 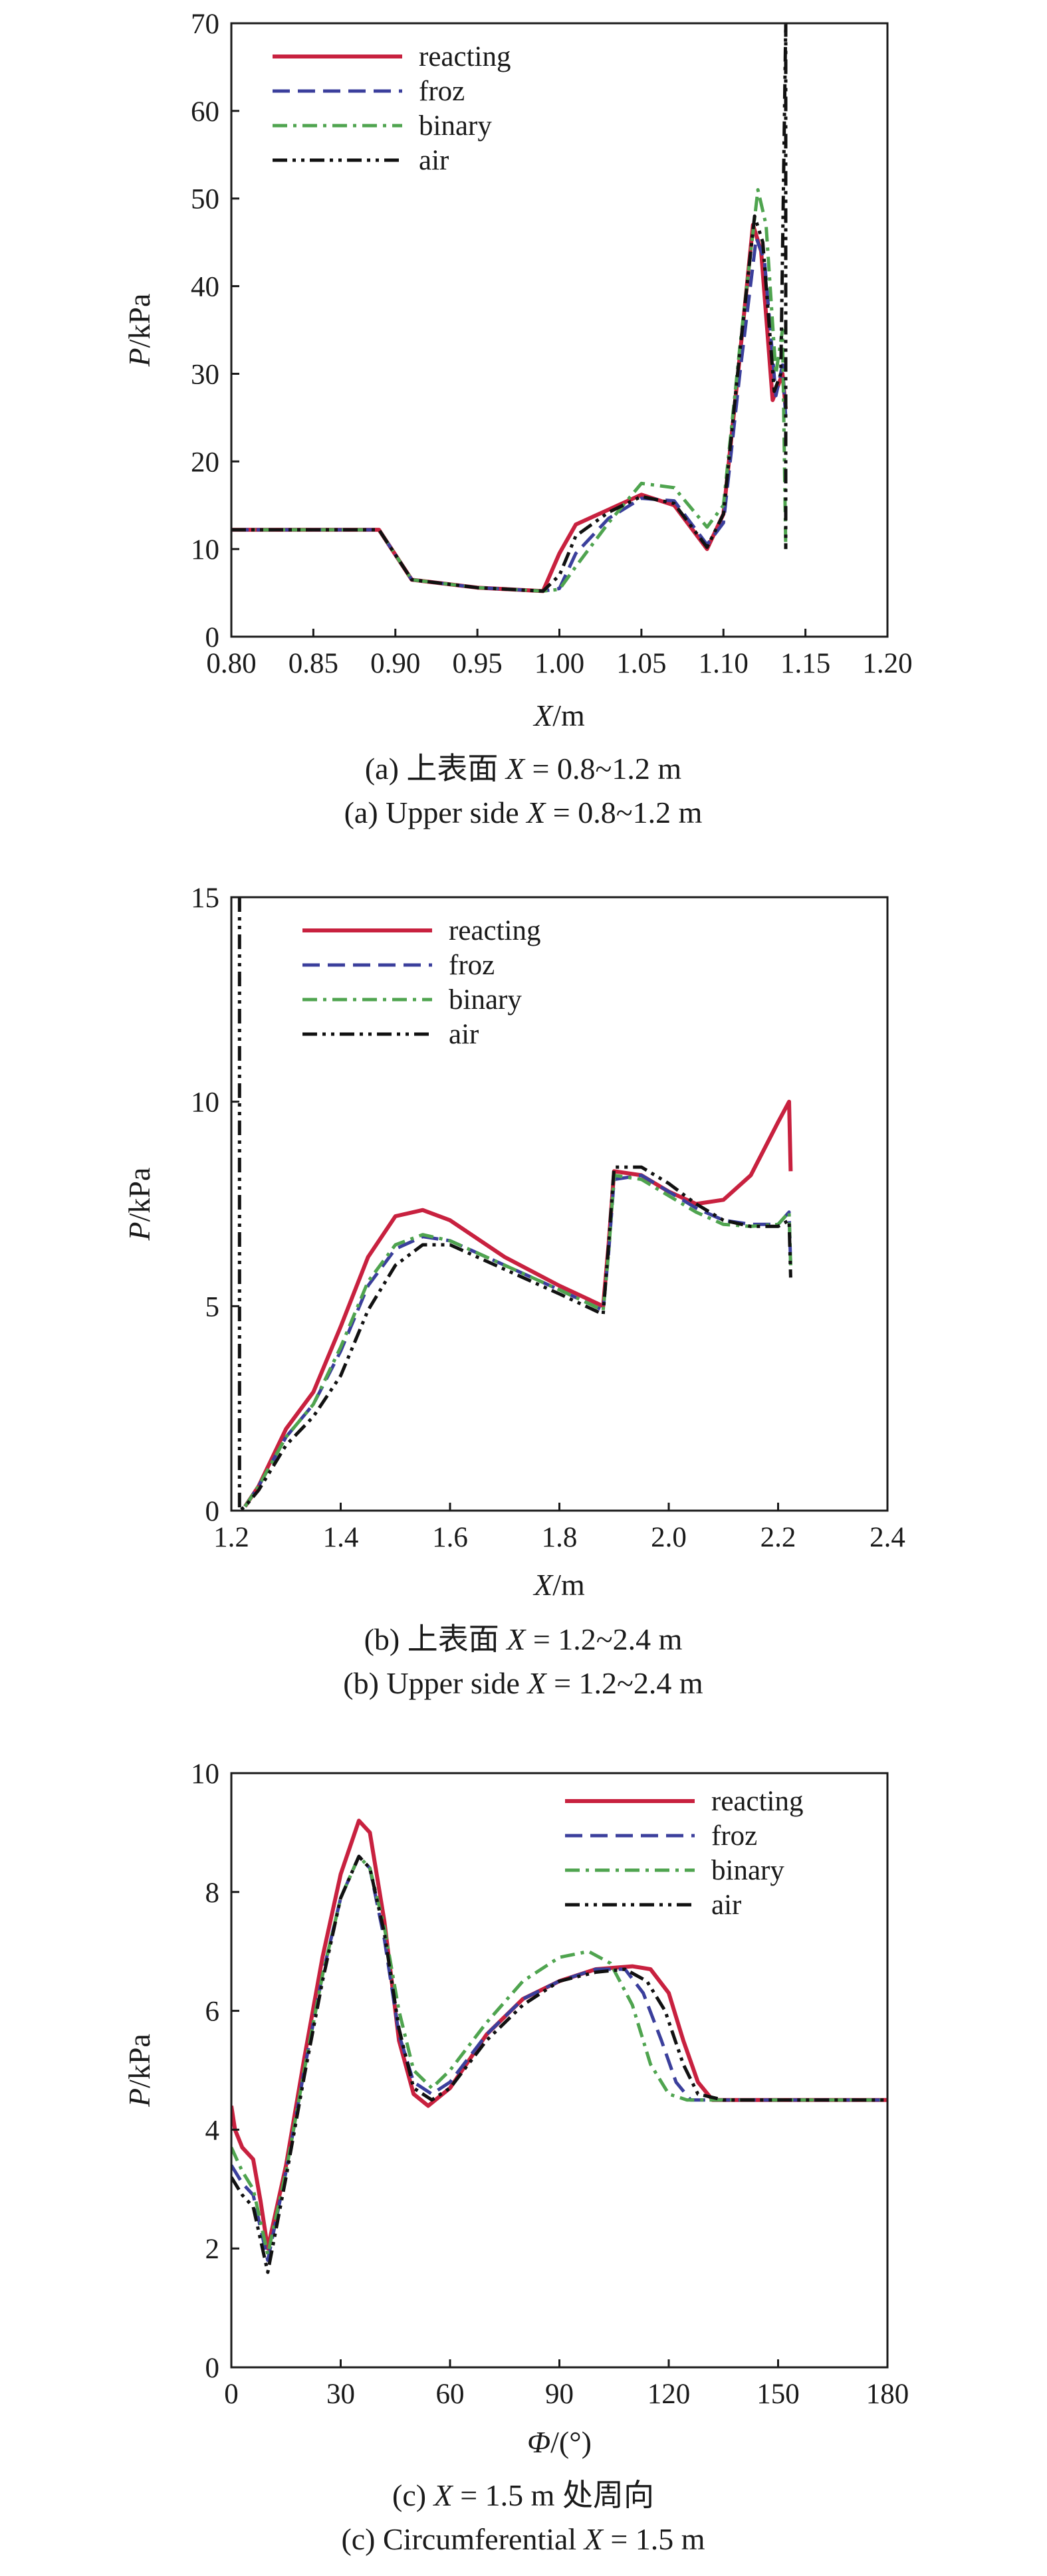 I want to click on x-tick-label: 30, so click(x=341, y=2394).